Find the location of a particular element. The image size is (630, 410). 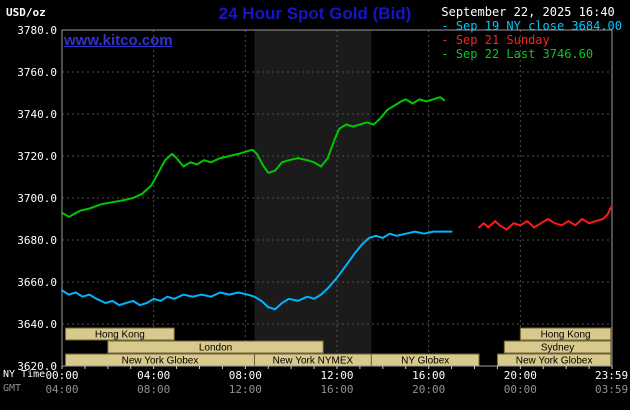

datetime-label: September 22, 2025 16:40 is located at coordinates (528, 12).